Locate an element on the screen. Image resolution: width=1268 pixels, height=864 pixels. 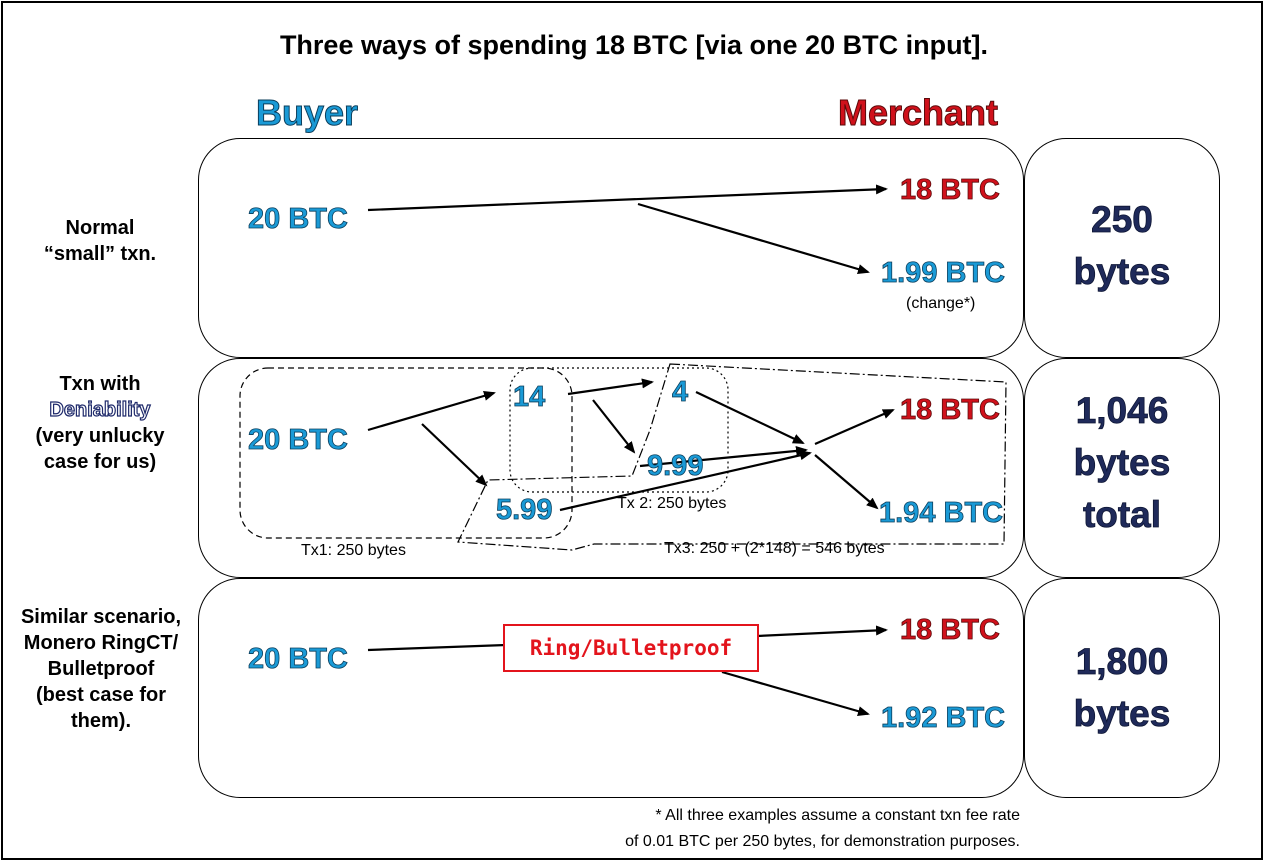
row1-label-line: “small” txn. is located at coordinates (100, 254).